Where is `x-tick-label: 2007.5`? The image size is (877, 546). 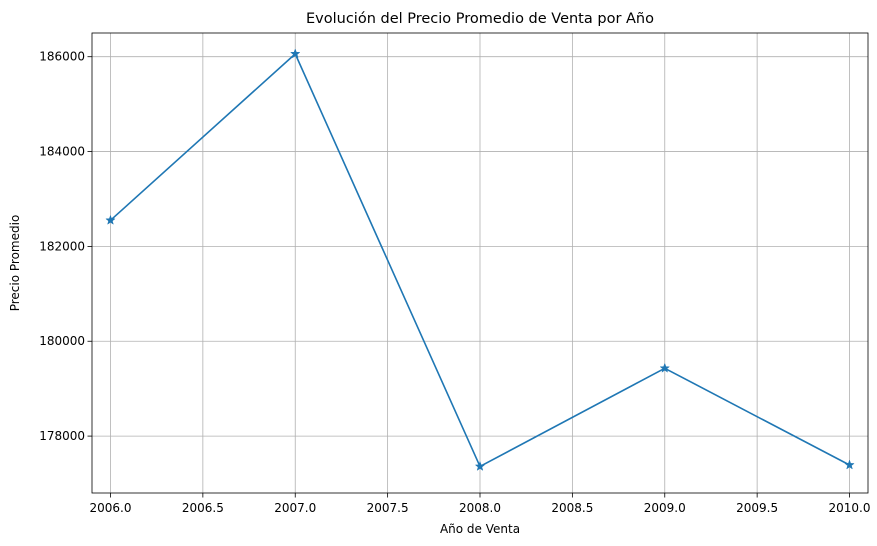
x-tick-label: 2007.5 is located at coordinates (388, 508).